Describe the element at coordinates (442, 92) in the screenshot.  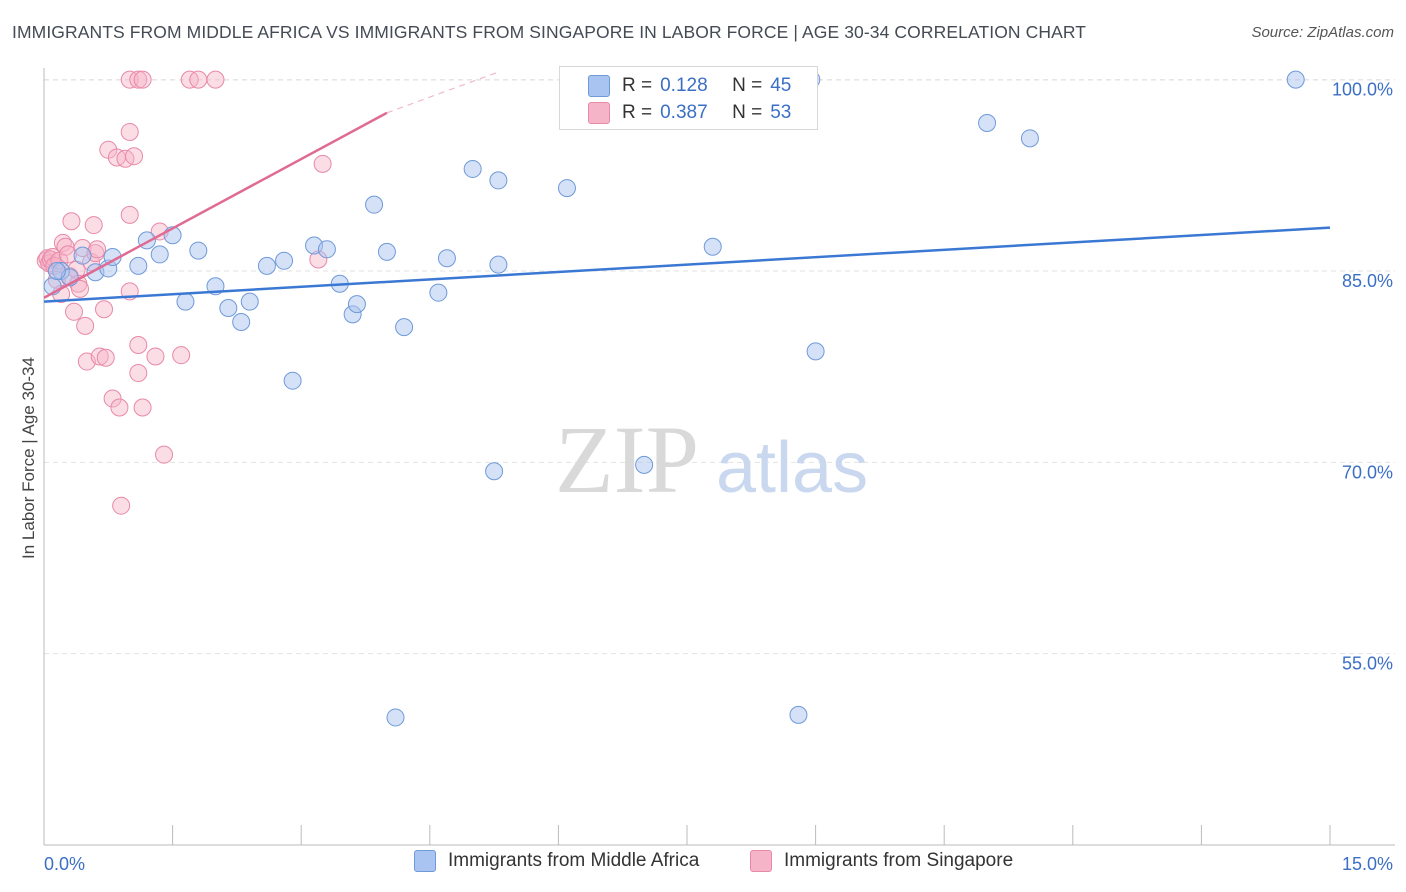
I see `trend-line-singapore-extension` at that location.